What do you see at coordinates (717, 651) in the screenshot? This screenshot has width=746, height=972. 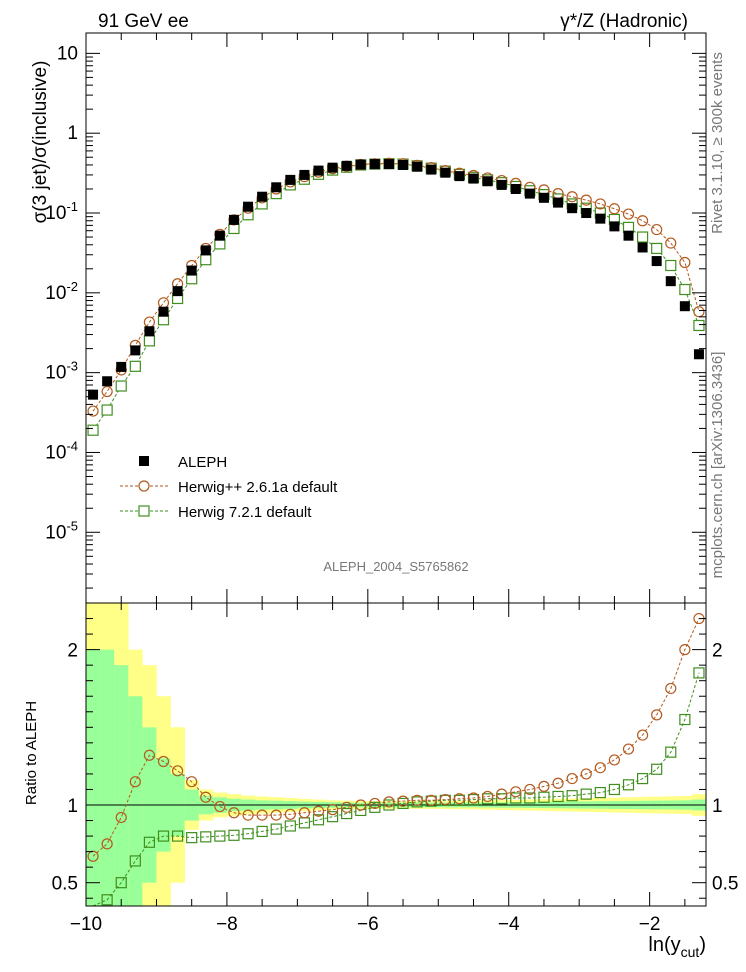 I see `ratio-y-tick-label-right: 2` at bounding box center [717, 651].